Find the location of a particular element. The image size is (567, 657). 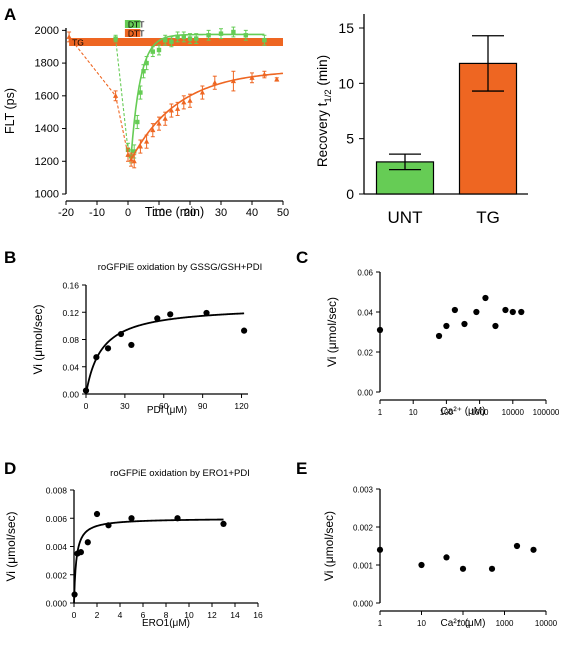

c-x-tick-label: 10 is located at coordinates (413, 412).